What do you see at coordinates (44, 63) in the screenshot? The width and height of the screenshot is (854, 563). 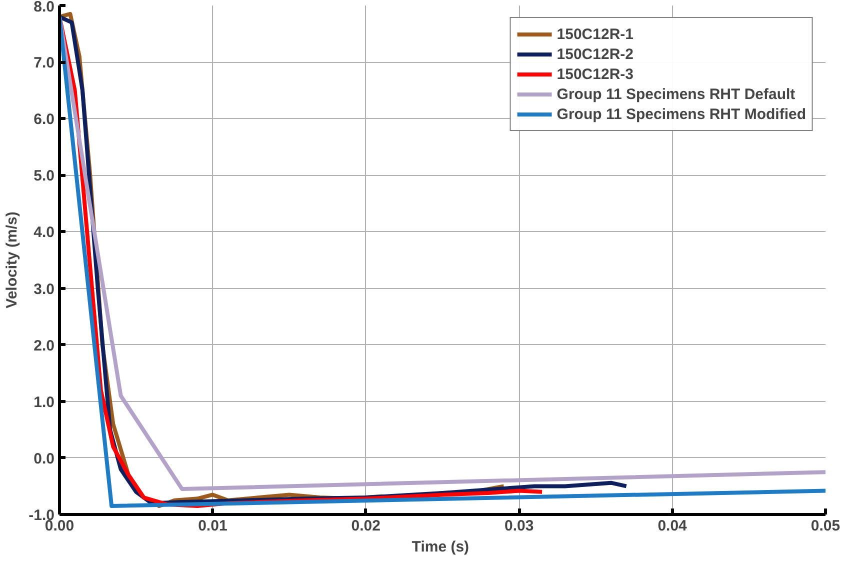 I see `y-tick-label: 7.0` at bounding box center [44, 63].